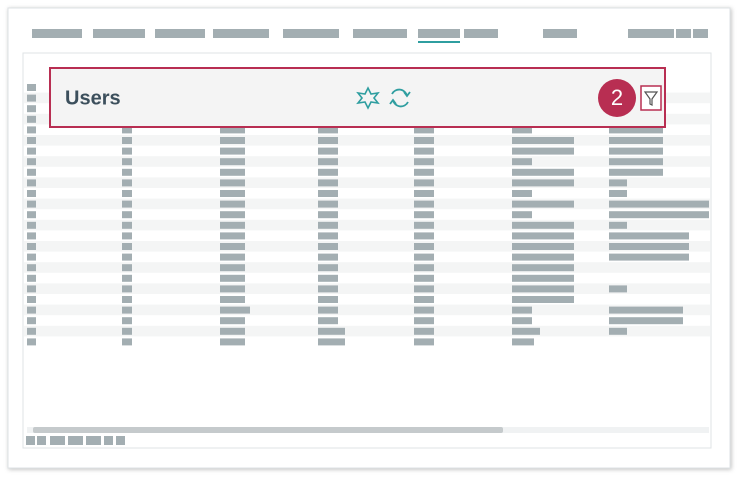 This screenshot has height=478, width=741. Describe the element at coordinates (439, 42) in the screenshot. I see `nav-underline` at that location.